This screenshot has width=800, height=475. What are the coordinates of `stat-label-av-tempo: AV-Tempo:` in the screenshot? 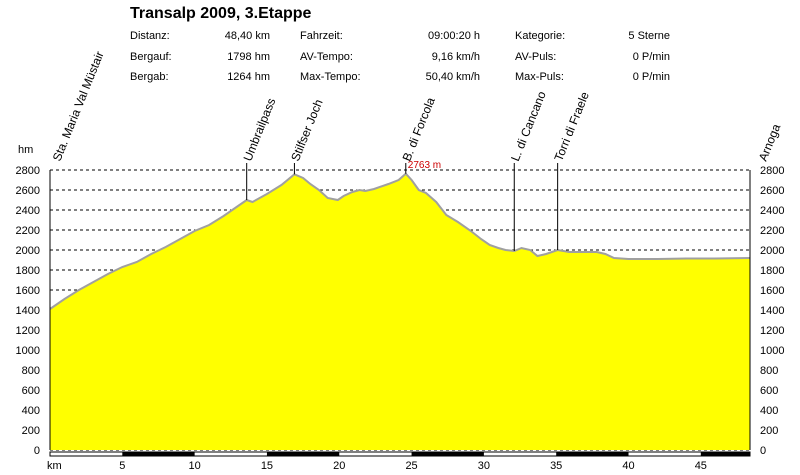 It's located at (326, 57).